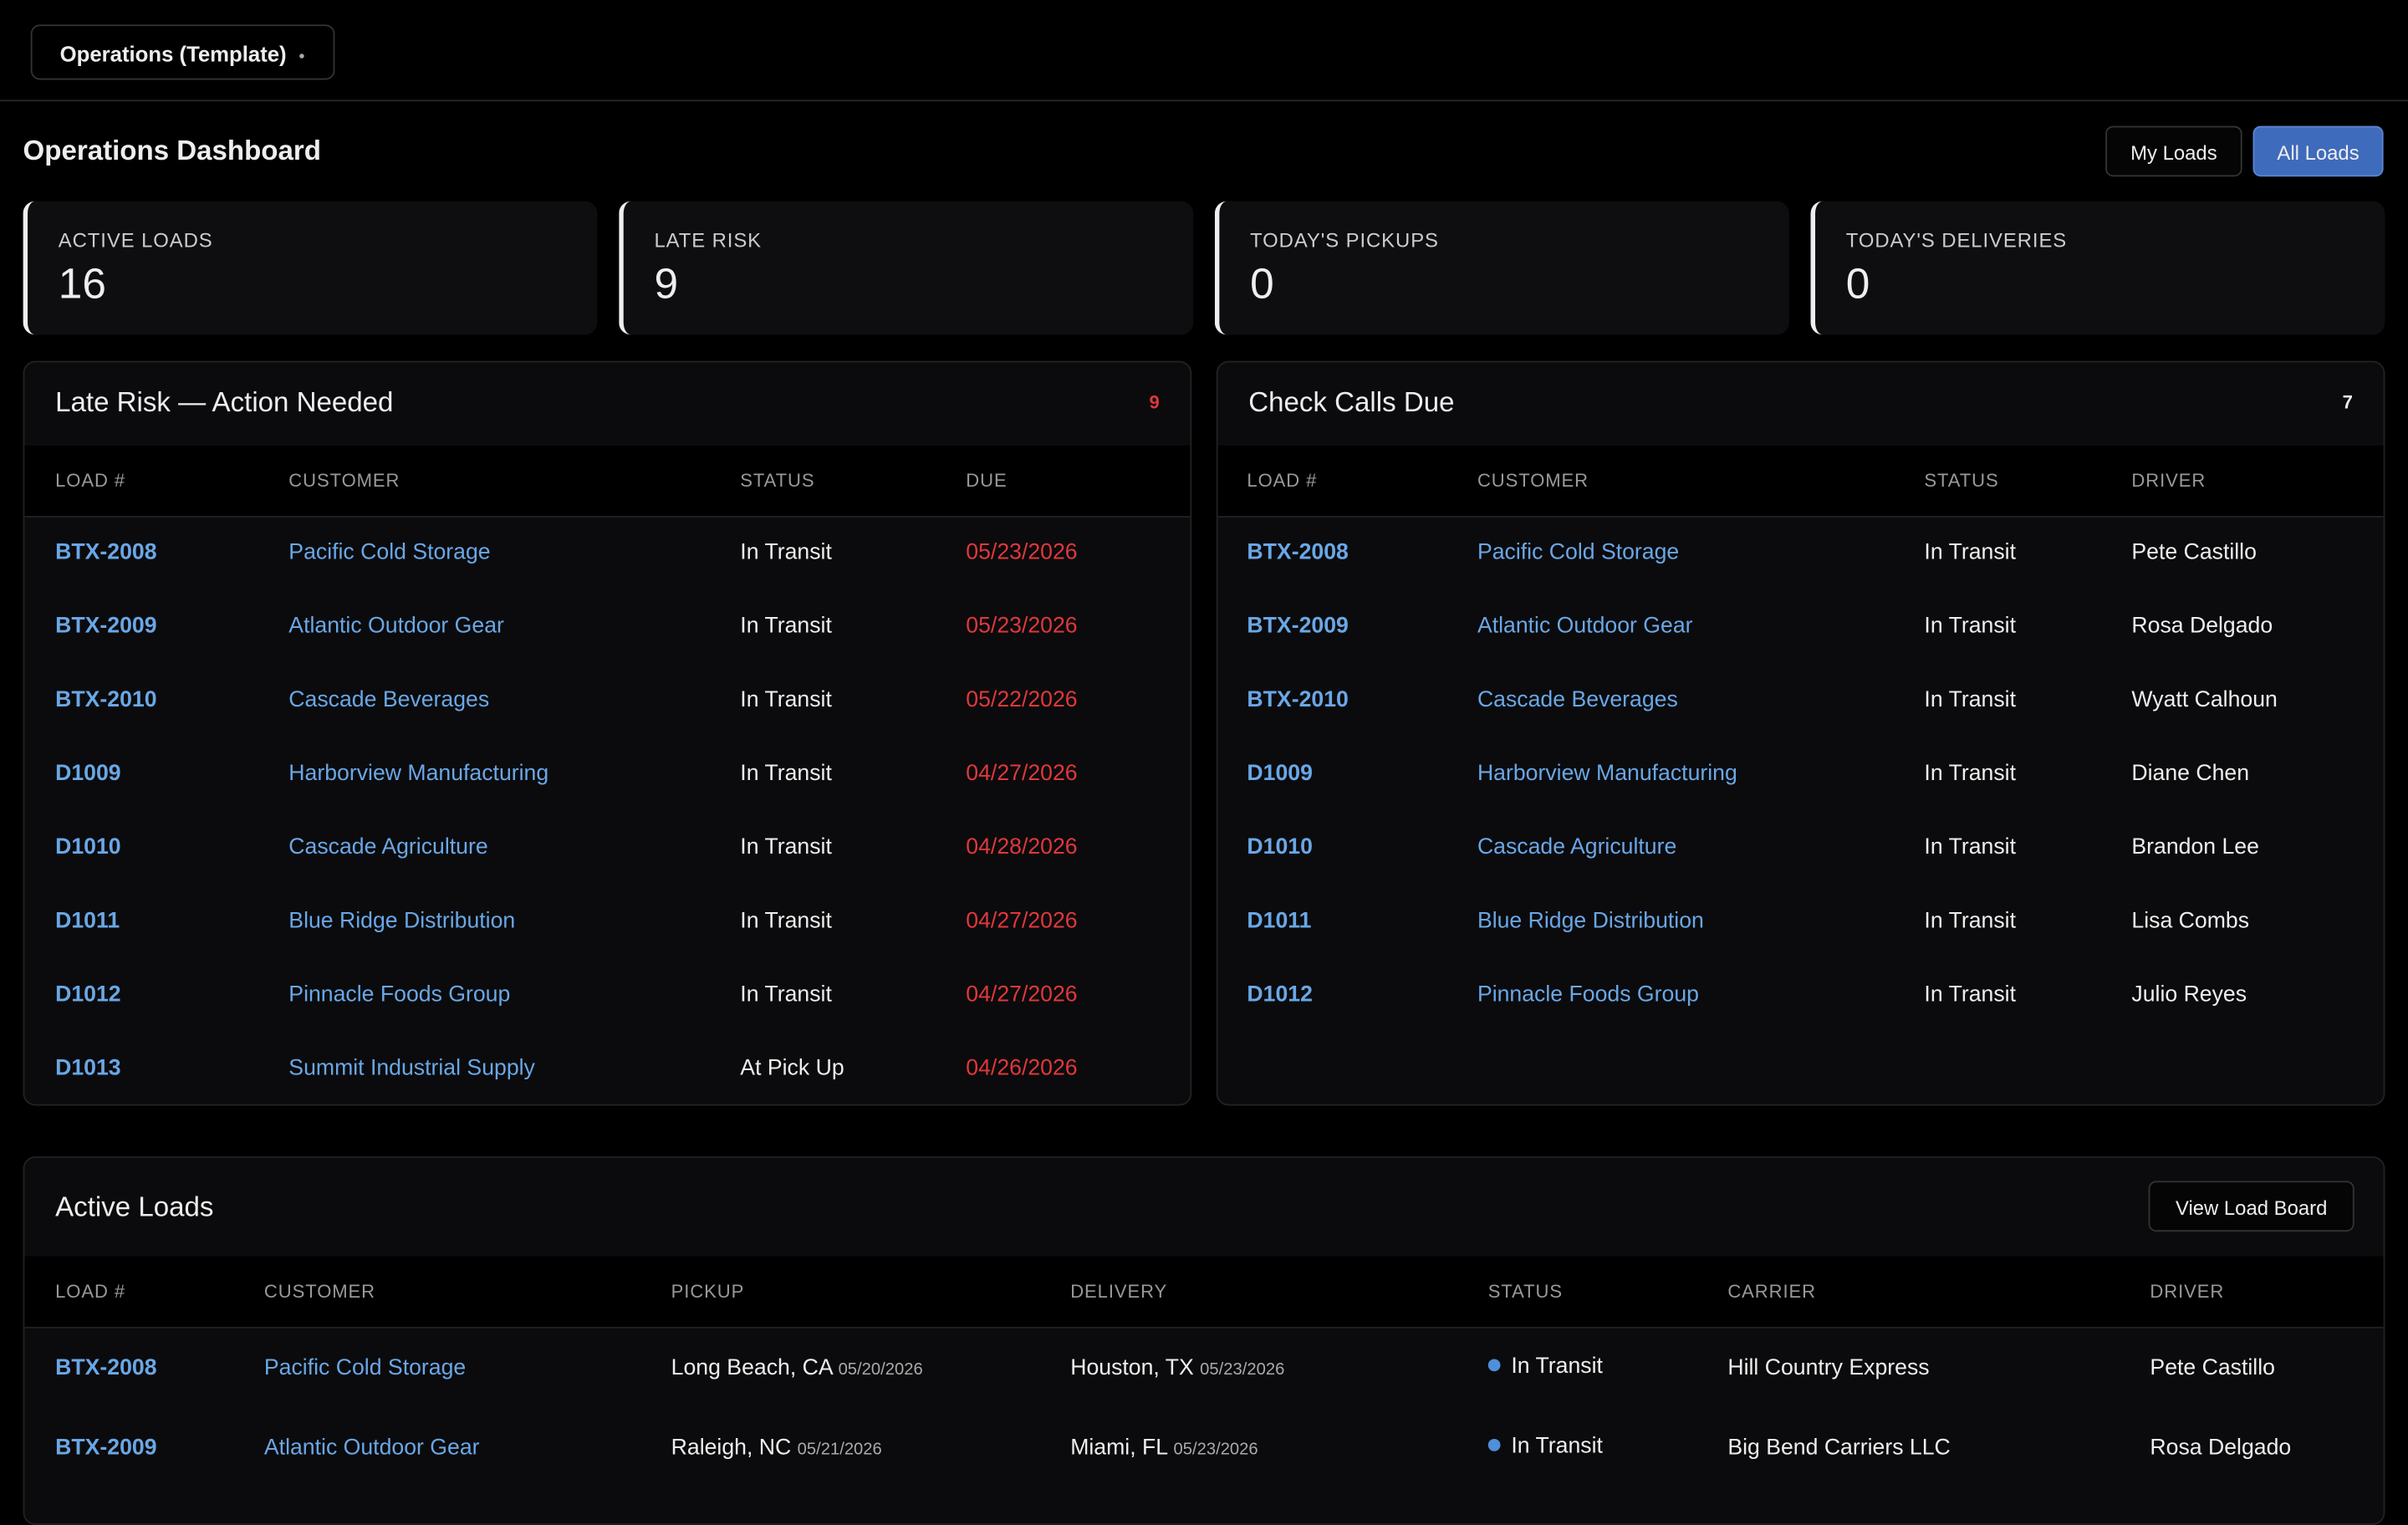  I want to click on view-load-board-button: View Load Board, so click(2251, 1206).